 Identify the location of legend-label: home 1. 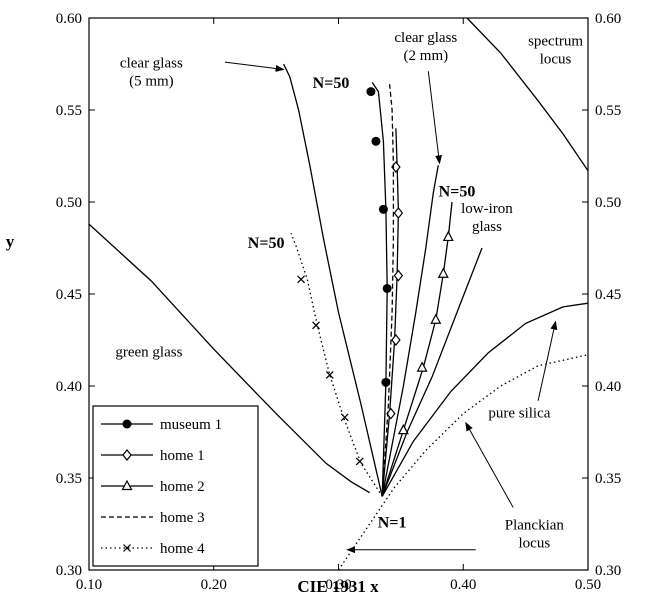
(182, 456).